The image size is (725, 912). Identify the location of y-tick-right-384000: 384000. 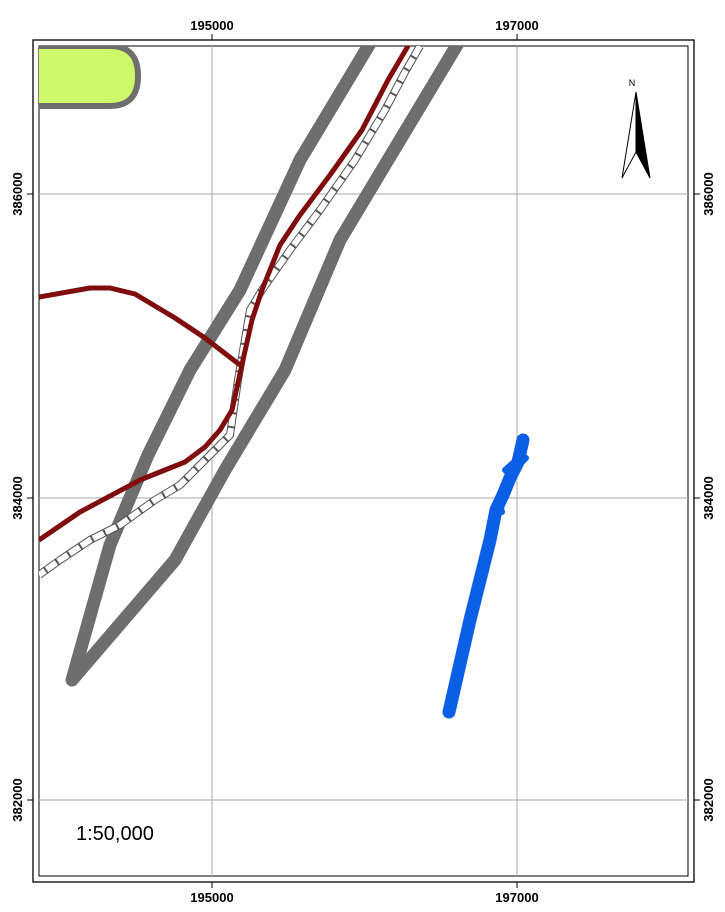
(708, 497).